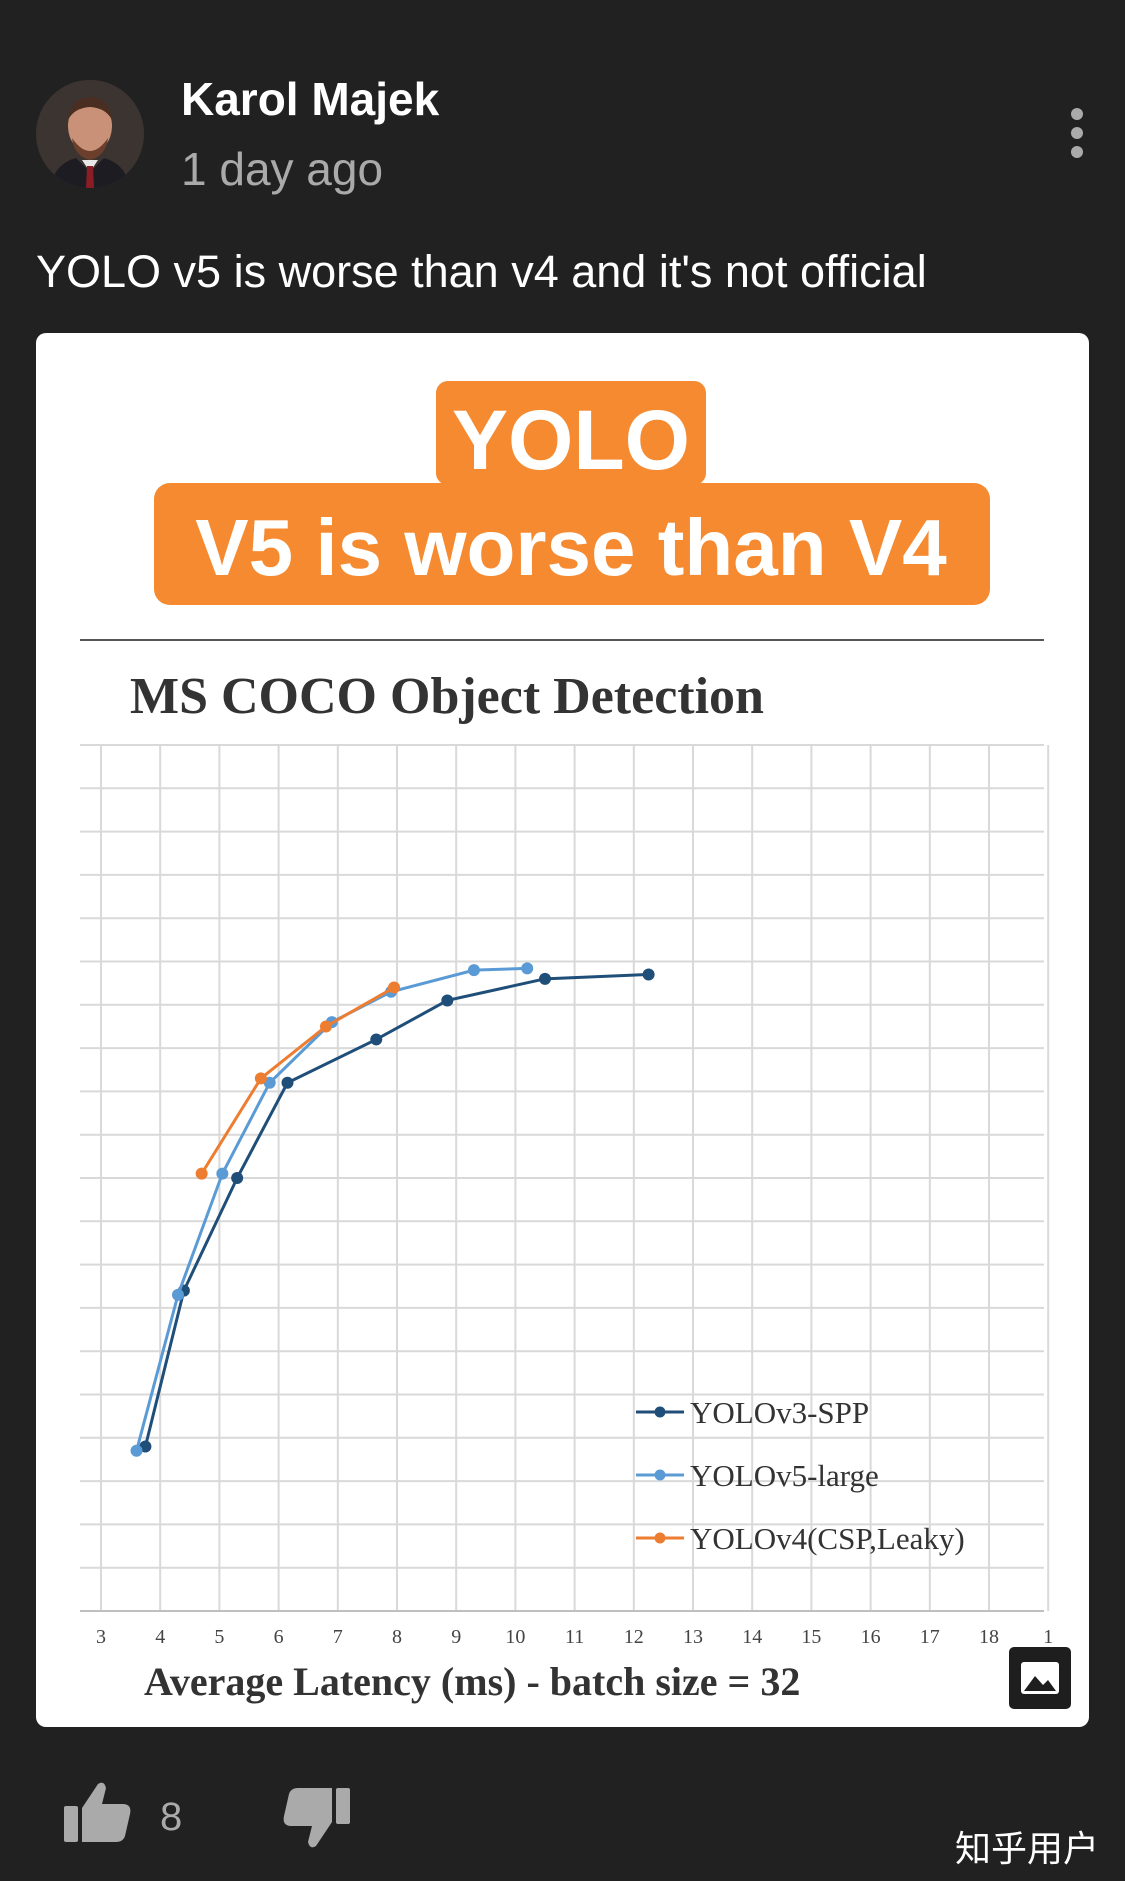 The image size is (1125, 1881). I want to click on x-tick-label: 4, so click(160, 1637).